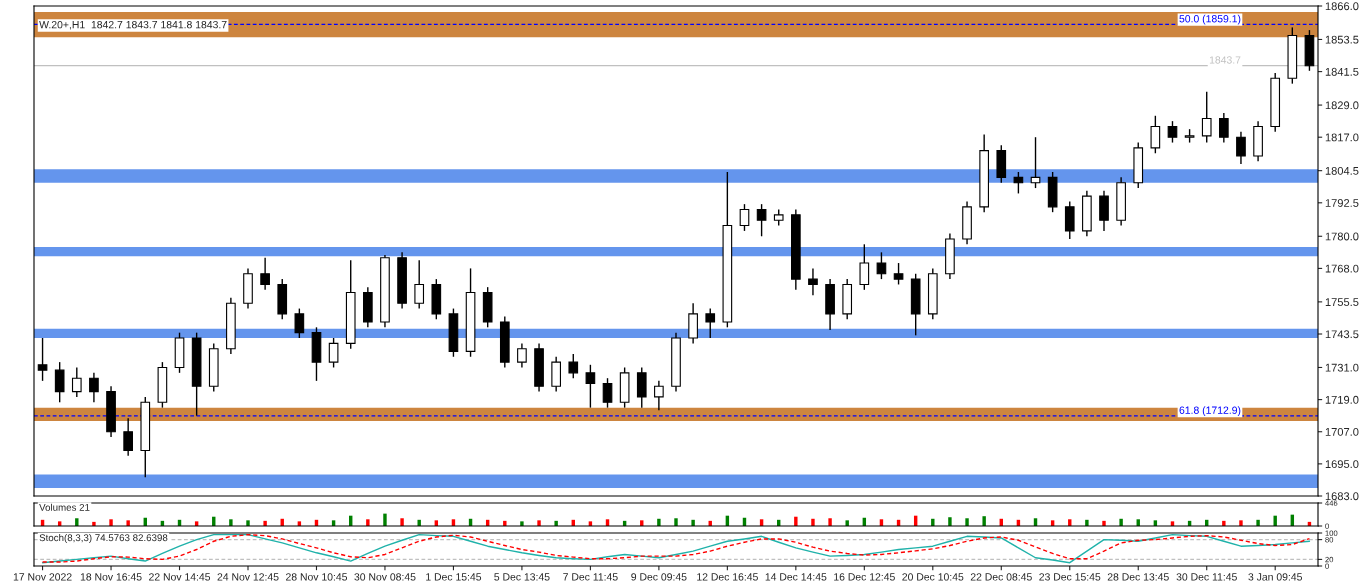 The height and width of the screenshot is (585, 1362). I want to click on x-tick-label: 17 Nov 2022, so click(42, 577).